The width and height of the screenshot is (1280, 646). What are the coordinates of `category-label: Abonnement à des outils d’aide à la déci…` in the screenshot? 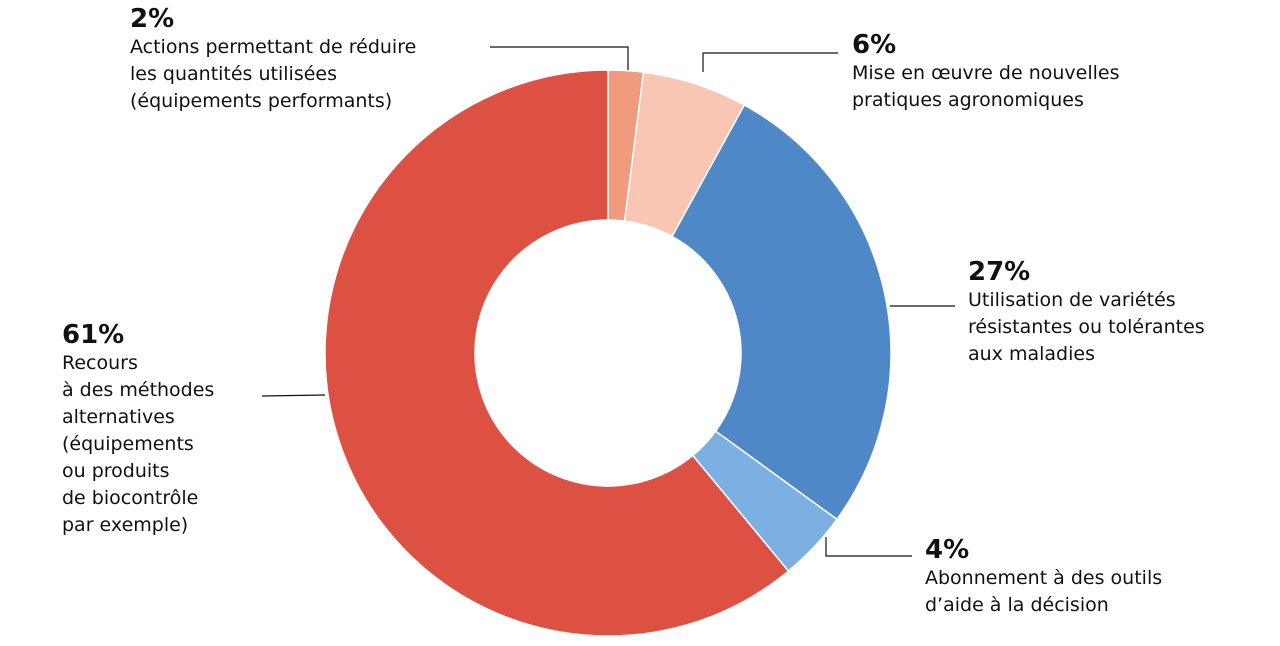 It's located at (1044, 591).